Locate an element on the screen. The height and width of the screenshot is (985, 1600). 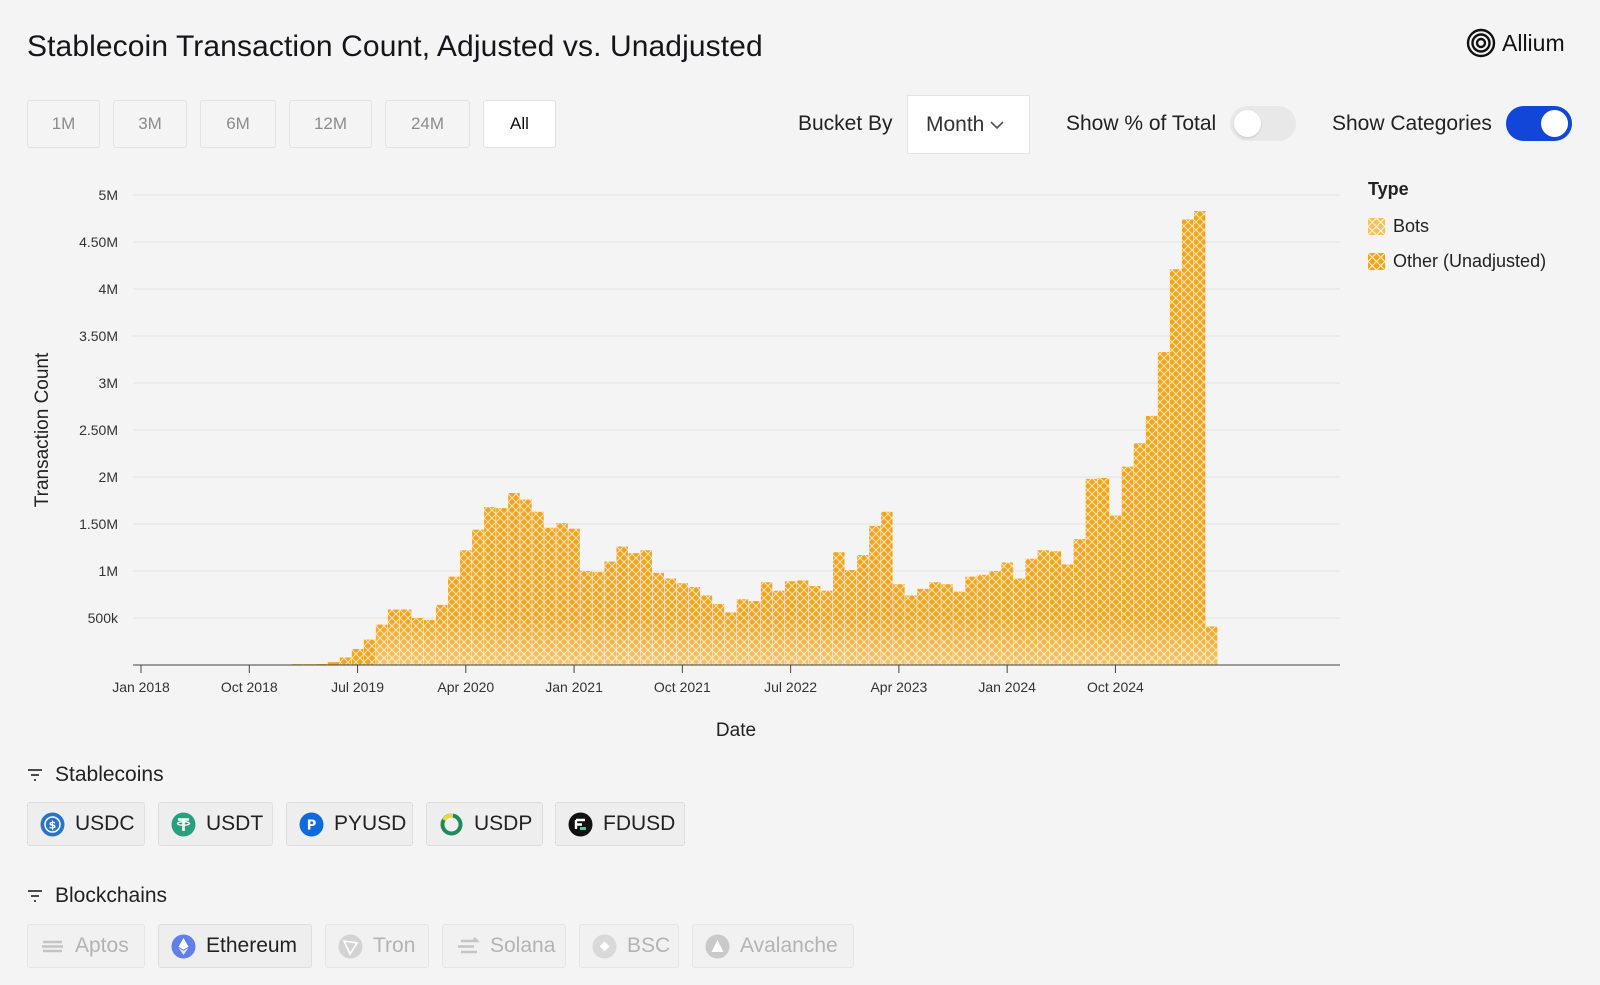
chip-tron: Tron is located at coordinates (377, 946).